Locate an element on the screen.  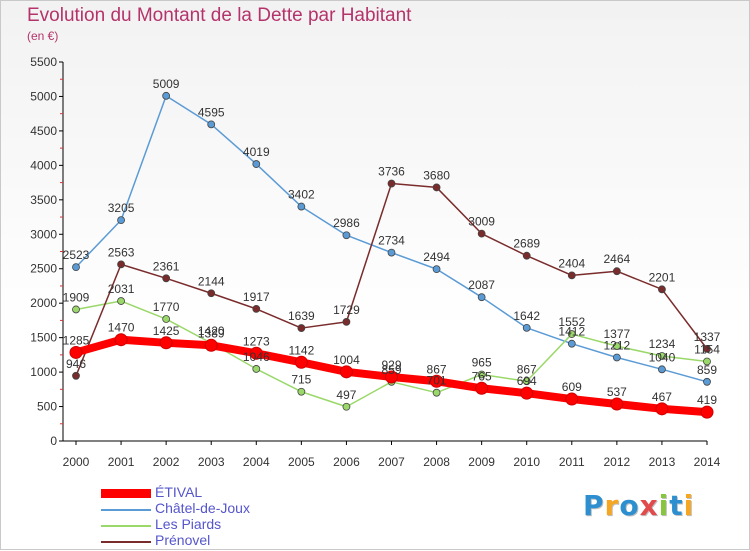
y-tick-label: 4500 is located at coordinates (43, 131).